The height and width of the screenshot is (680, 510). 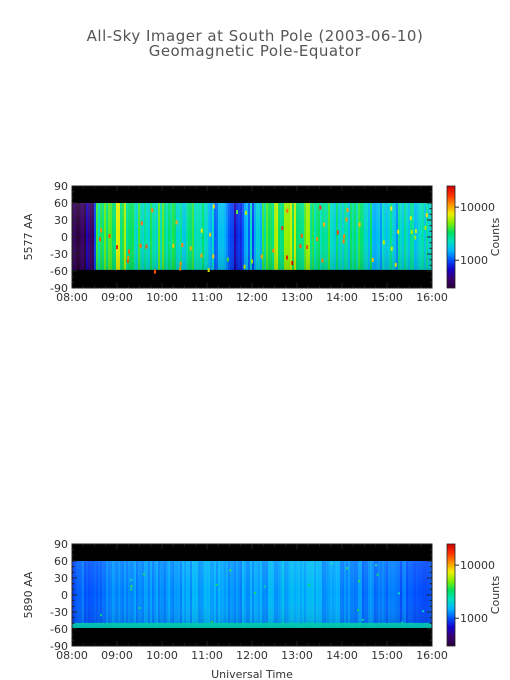 What do you see at coordinates (252, 674) in the screenshot?
I see `x-axis-label: Universal Time` at bounding box center [252, 674].